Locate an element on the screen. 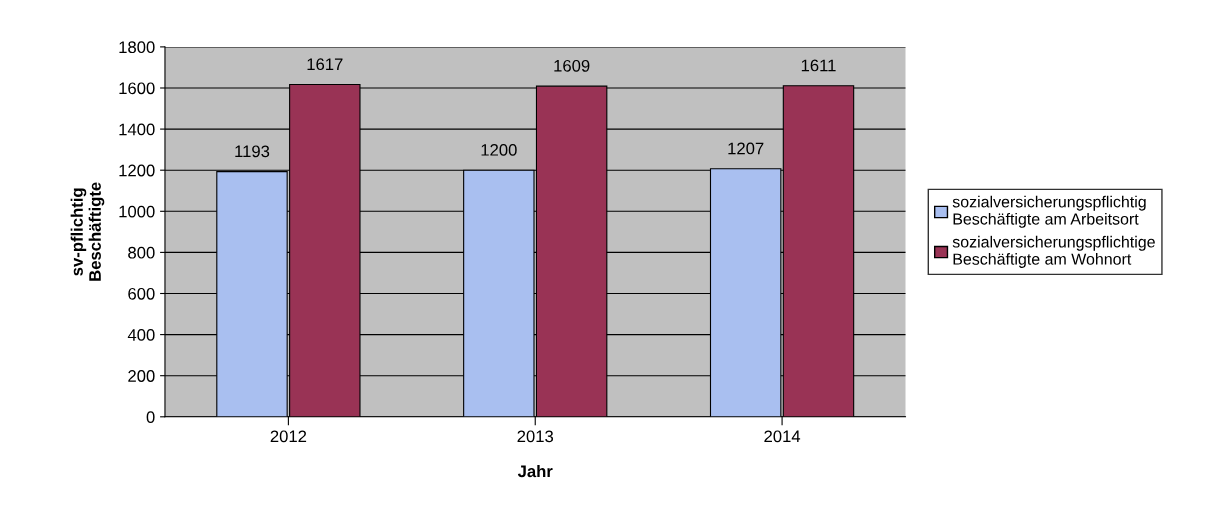 This screenshot has width=1222, height=521. data-label: 1609 is located at coordinates (572, 65).